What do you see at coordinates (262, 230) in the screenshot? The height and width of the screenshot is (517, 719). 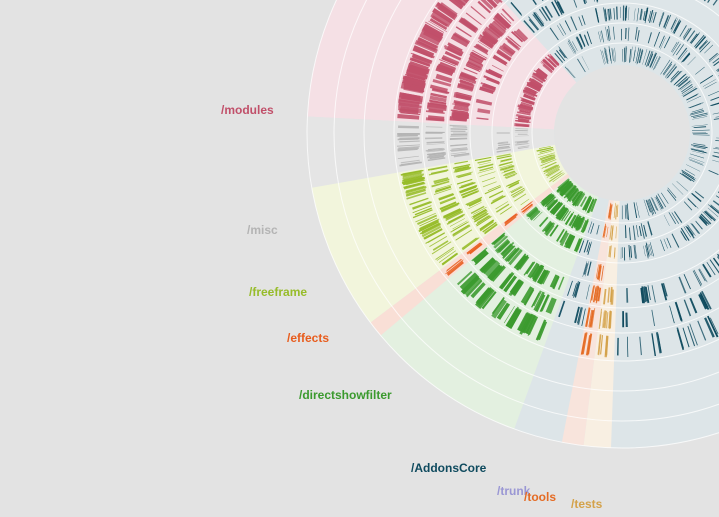 I see `label-misc: /misc` at bounding box center [262, 230].